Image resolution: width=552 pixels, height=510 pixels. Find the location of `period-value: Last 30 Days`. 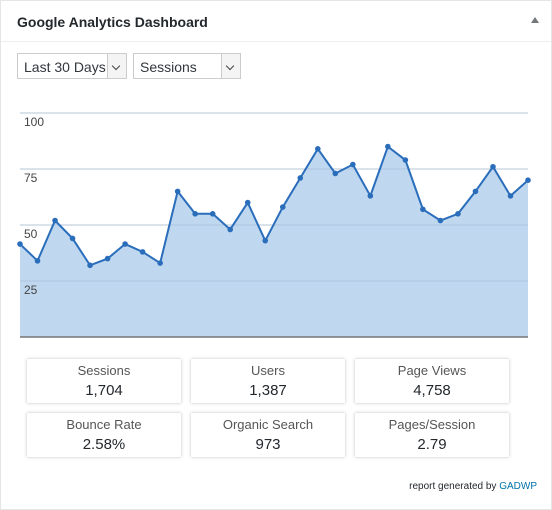

period-value: Last 30 Days is located at coordinates (65, 67).